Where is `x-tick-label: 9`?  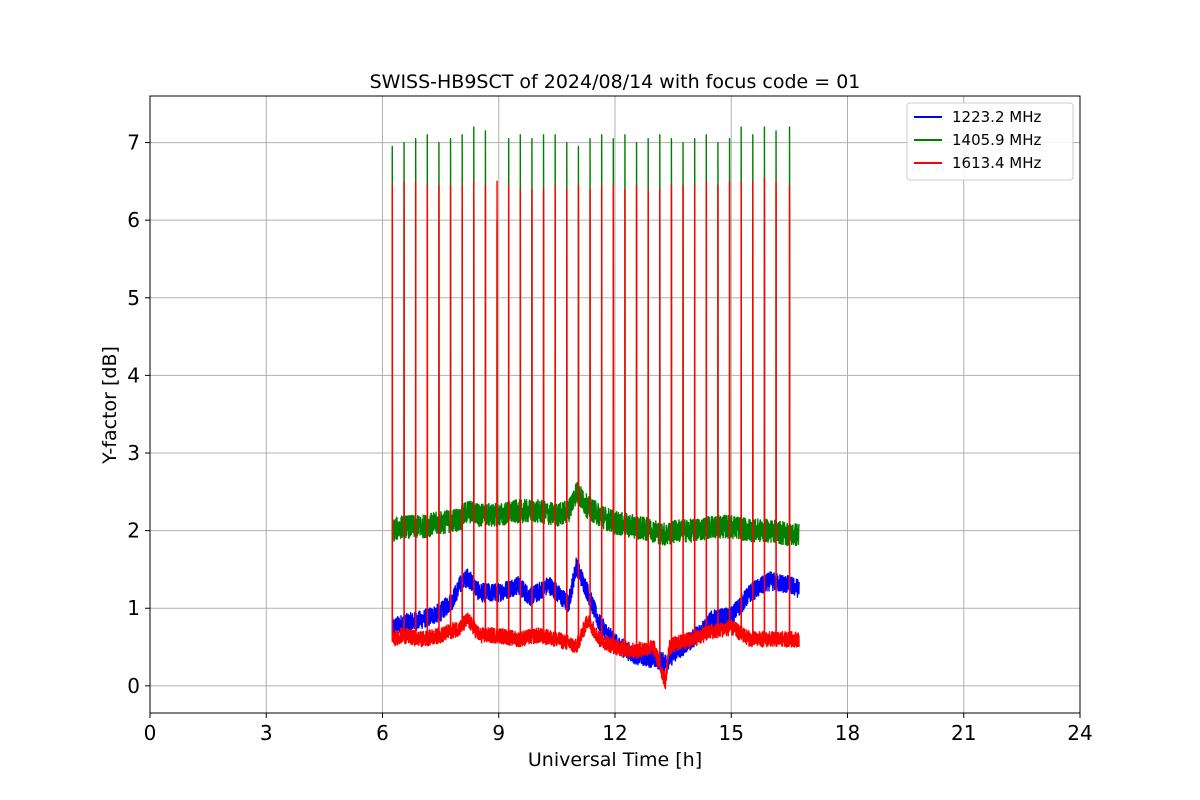
x-tick-label: 9 is located at coordinates (498, 733).